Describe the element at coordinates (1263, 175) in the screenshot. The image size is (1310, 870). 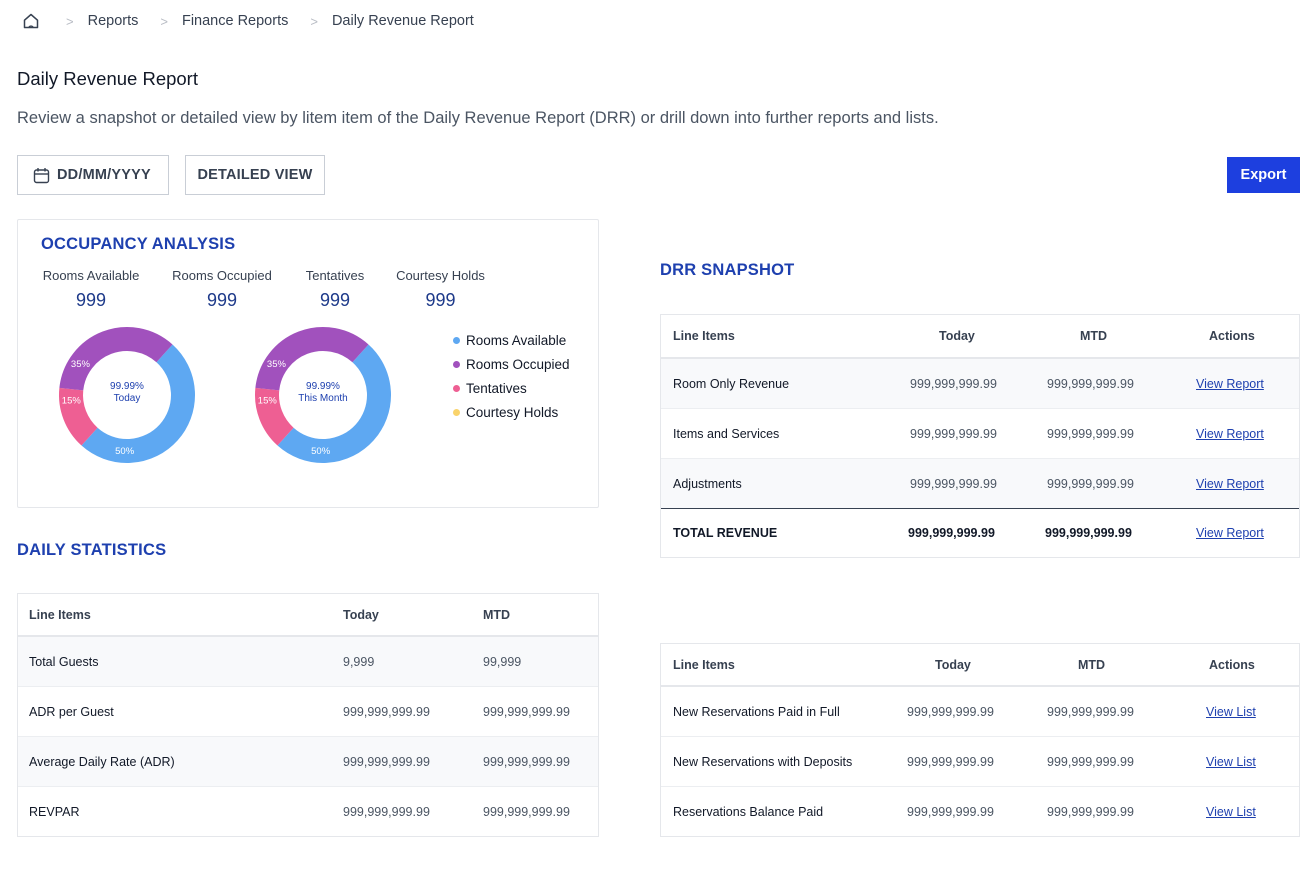
I see `export-button: Export` at that location.